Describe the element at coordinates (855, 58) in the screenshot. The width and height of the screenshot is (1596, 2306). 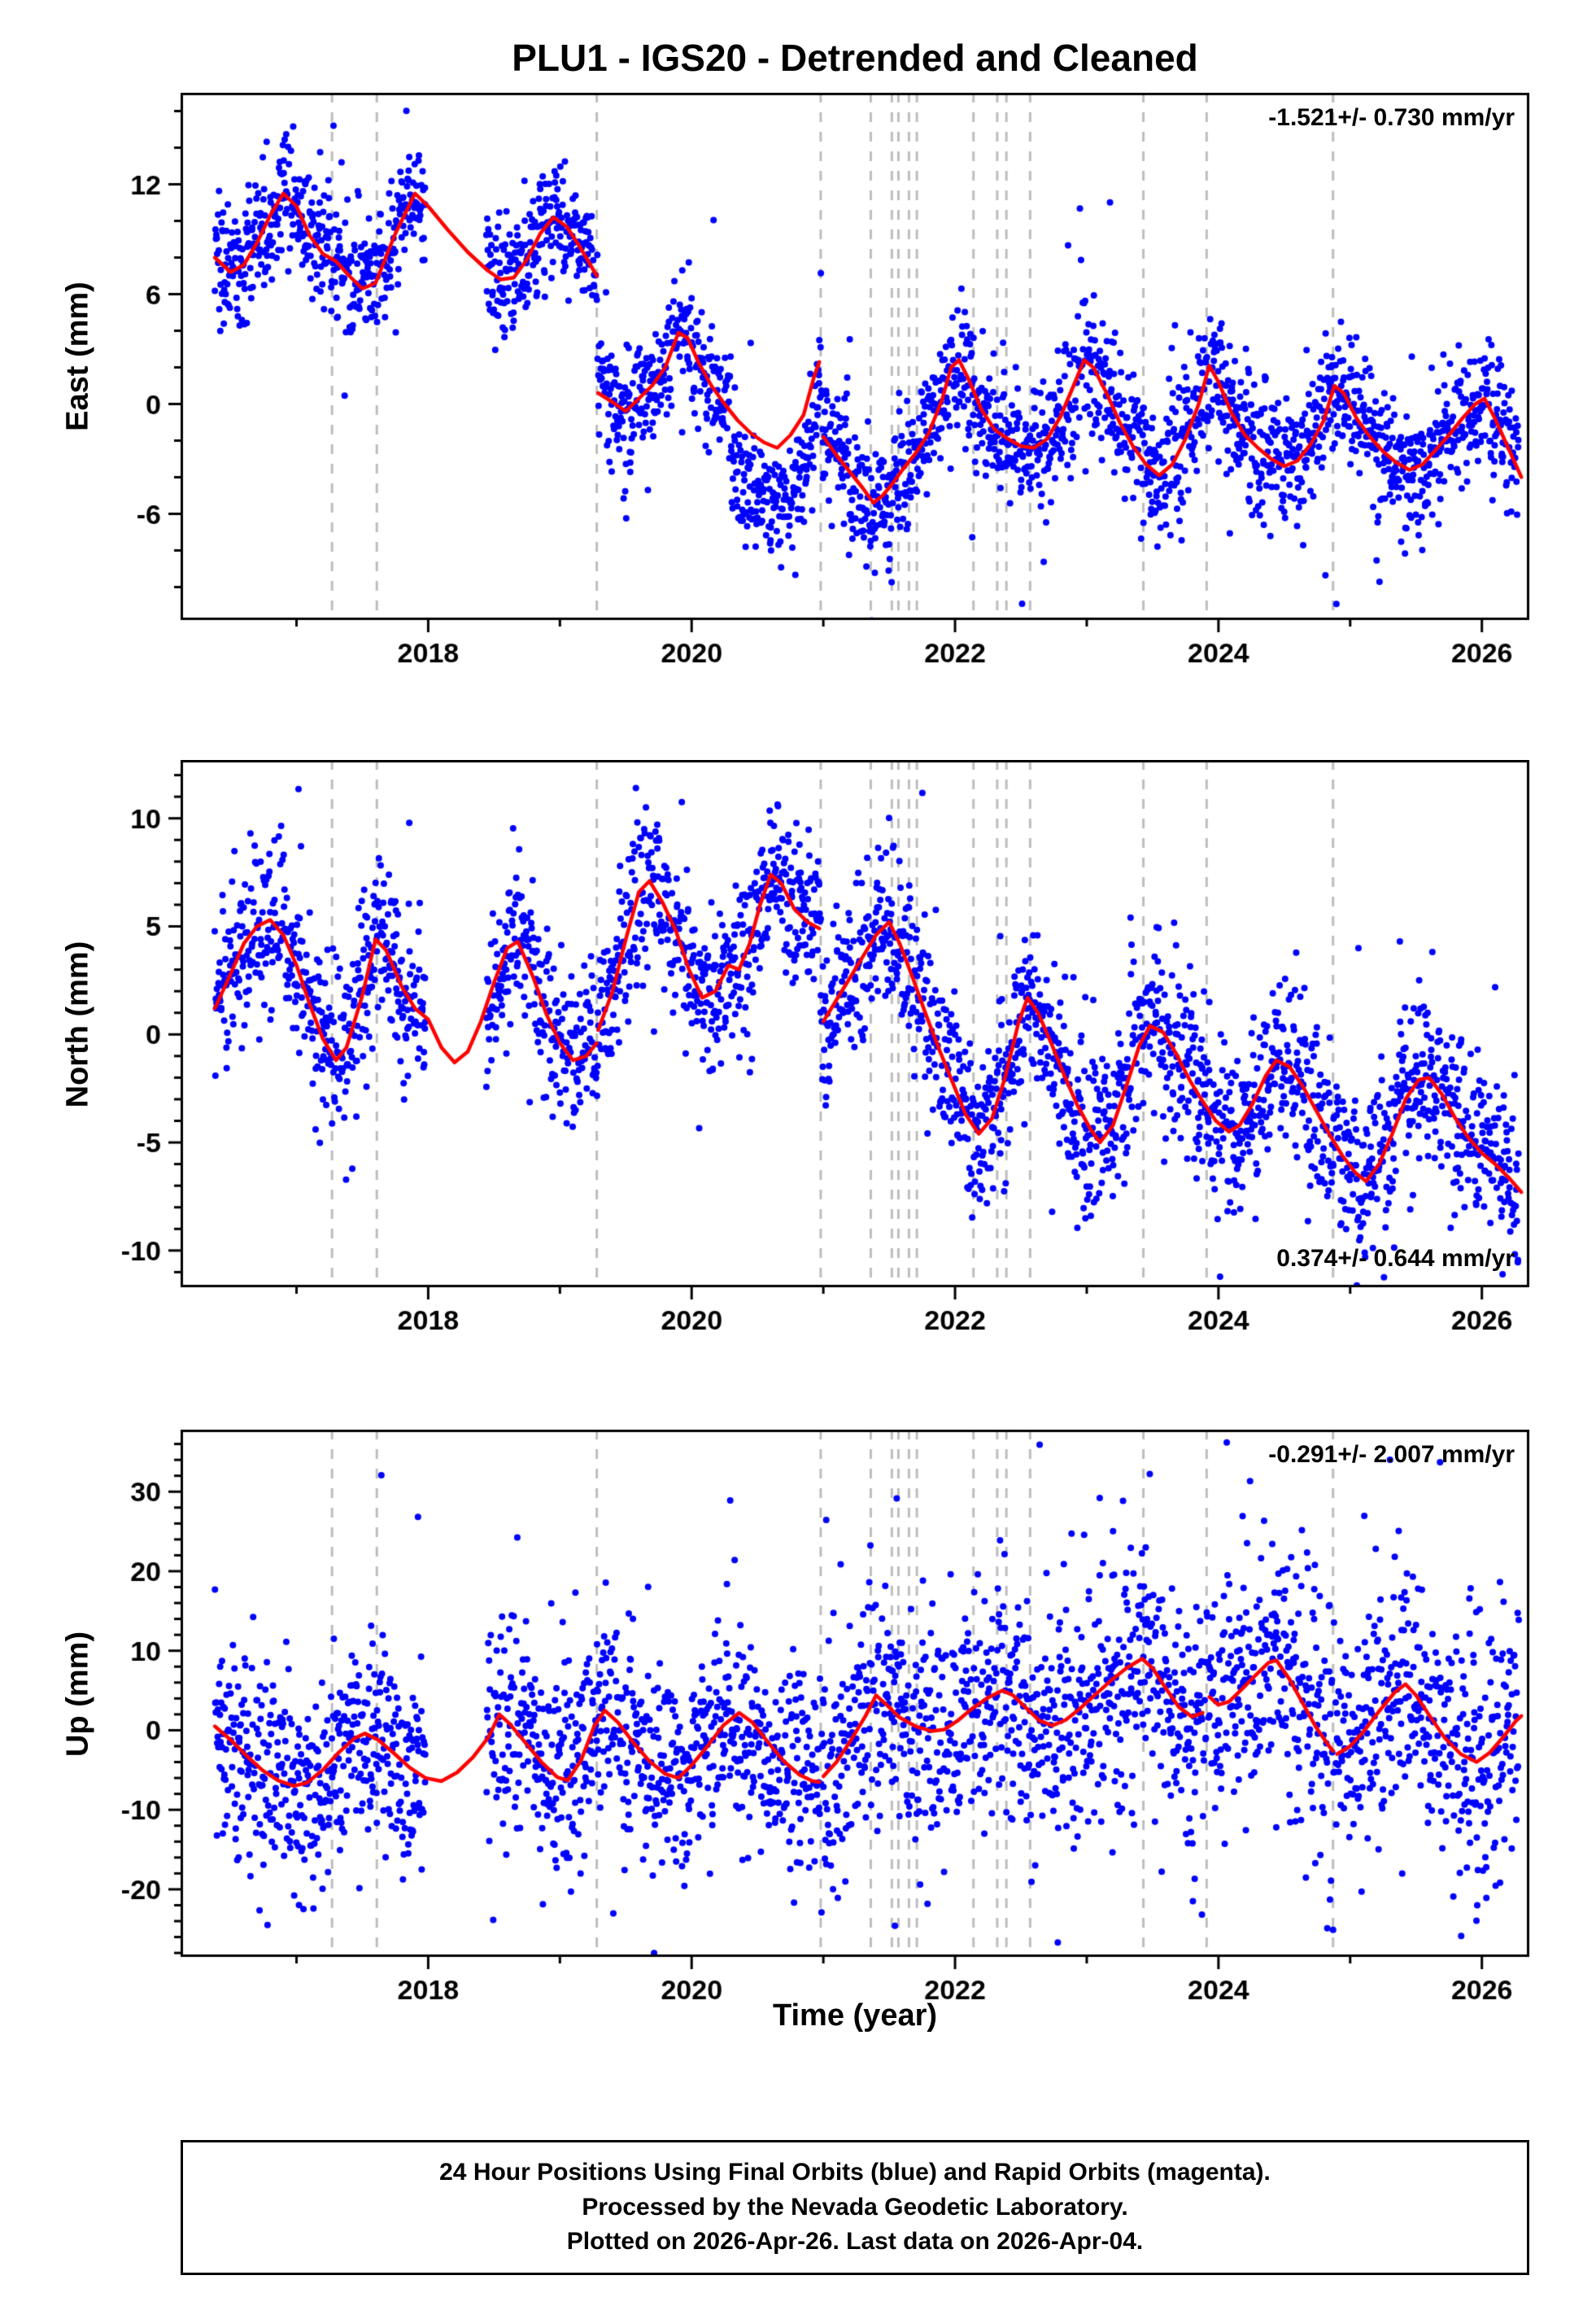
I see `page-title: PLU1 - IGS20 - Detrended and Cleaned` at that location.